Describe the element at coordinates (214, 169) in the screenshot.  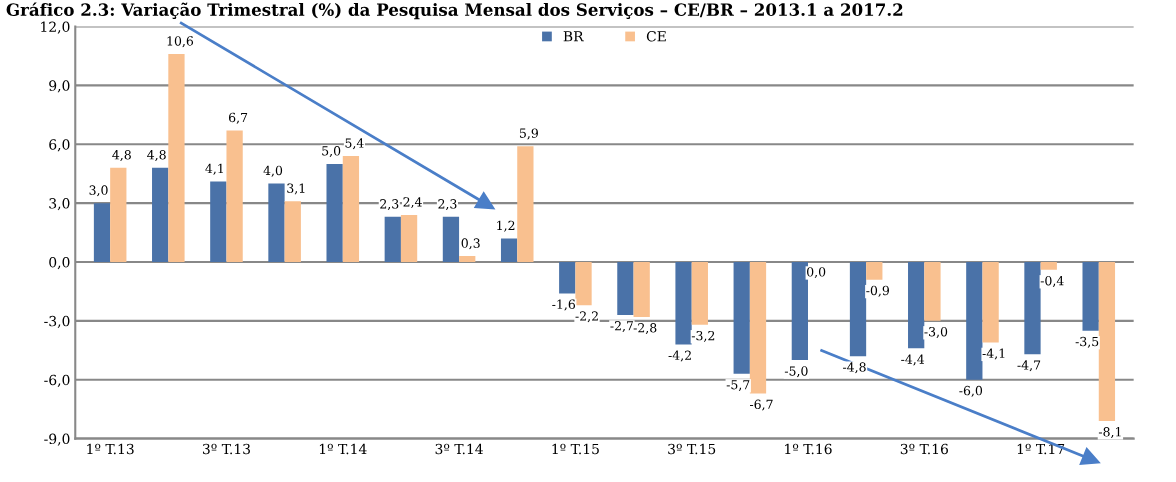
I see `data-label: 4,1` at that location.